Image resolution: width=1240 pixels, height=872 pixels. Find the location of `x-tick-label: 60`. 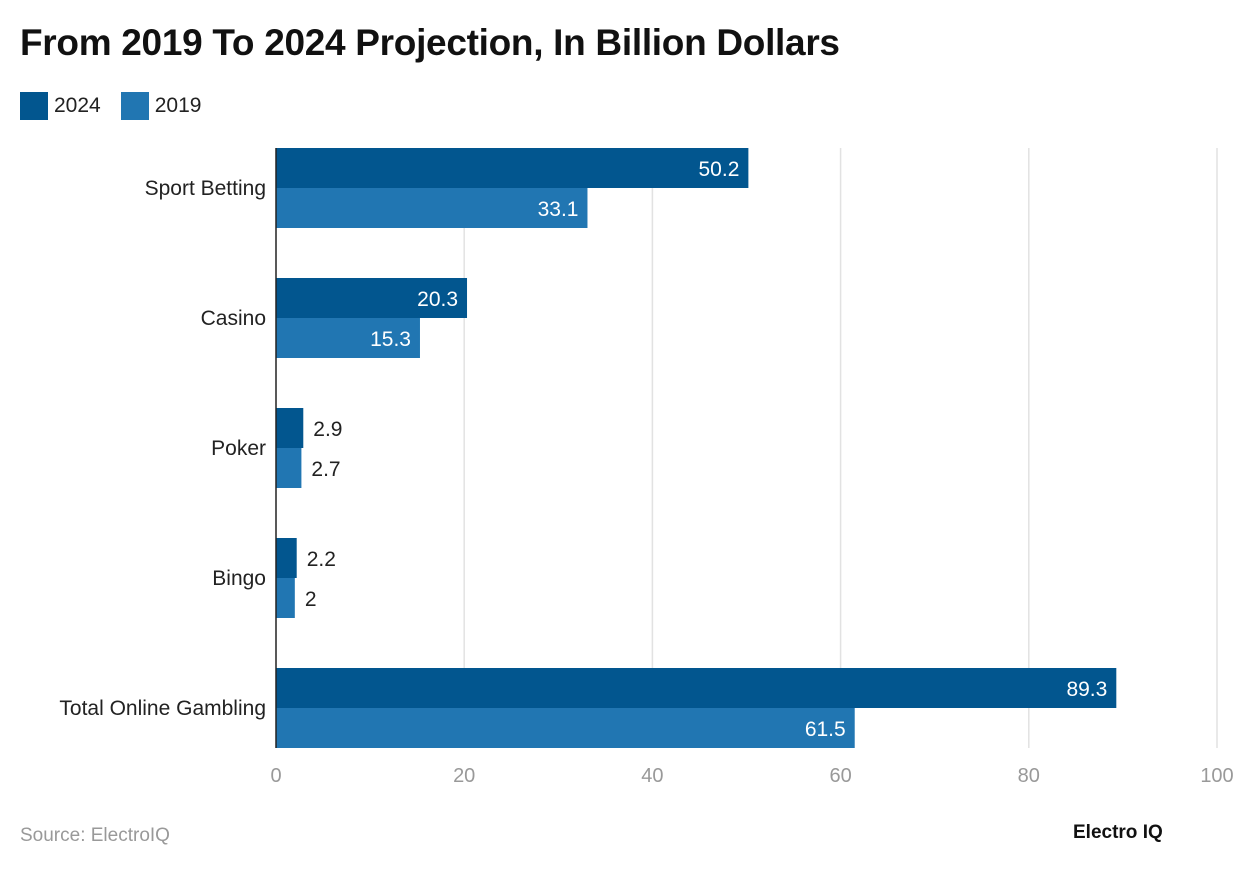

x-tick-label: 60 is located at coordinates (840, 776).